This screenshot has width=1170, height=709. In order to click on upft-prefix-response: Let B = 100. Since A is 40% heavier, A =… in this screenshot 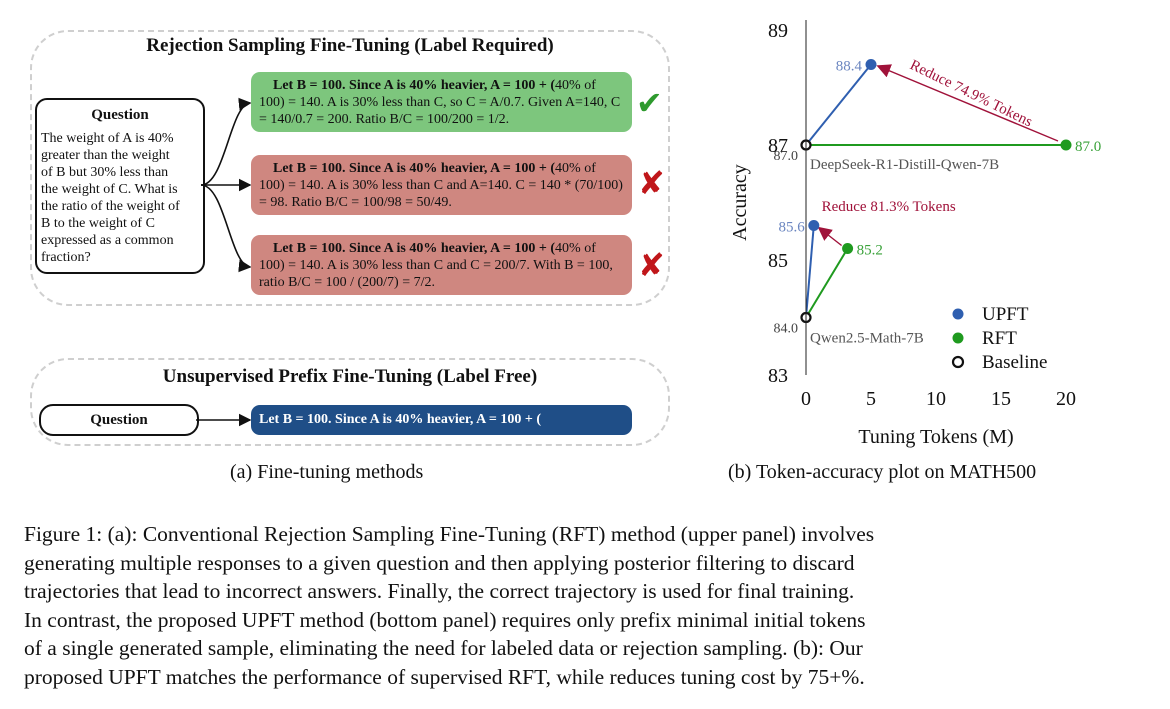, I will do `click(441, 420)`.